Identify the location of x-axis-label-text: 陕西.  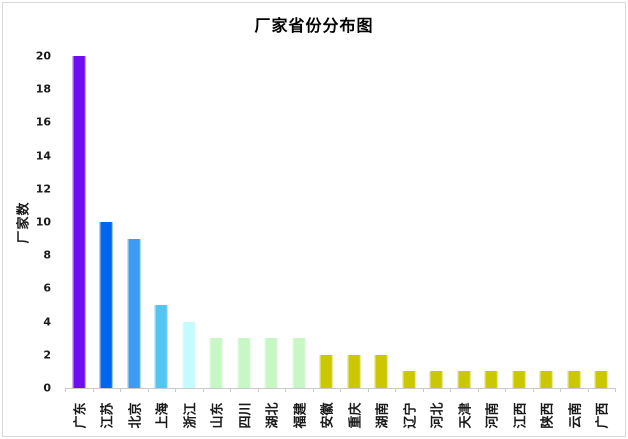
(548, 415).